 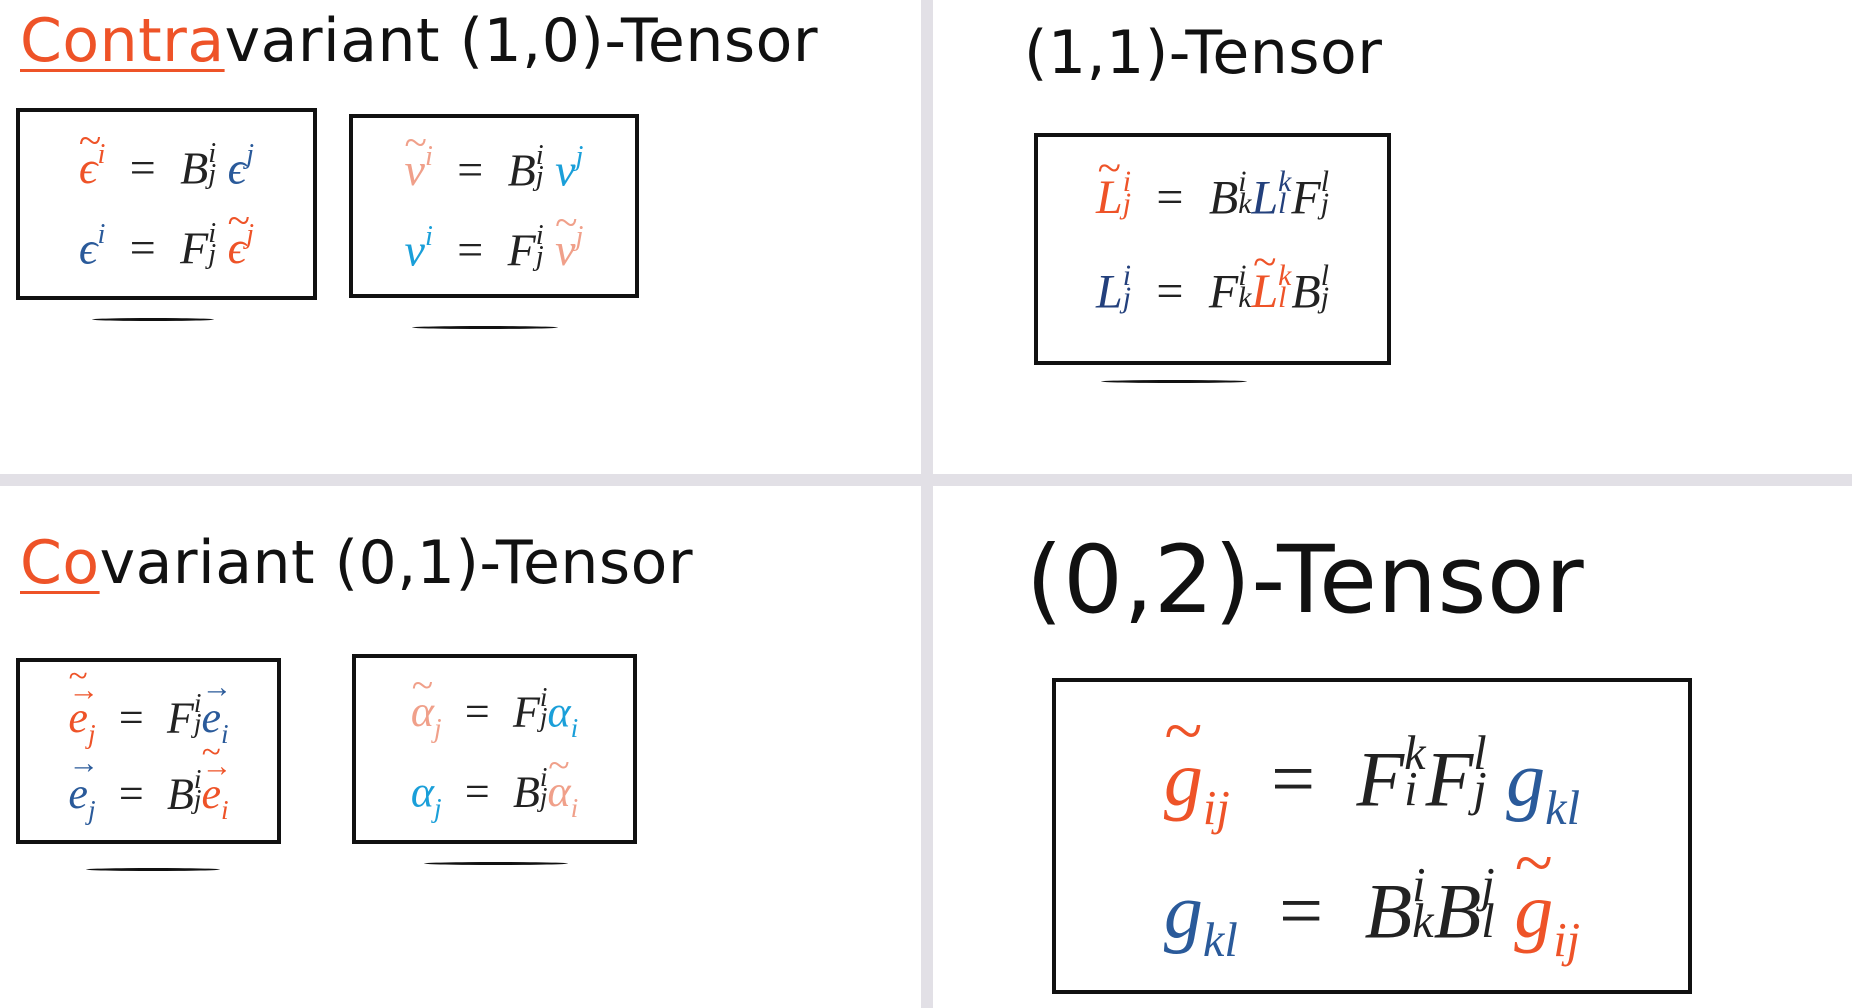 I want to click on covariant-basis-eq2: ej = Bijei, so click(x=148, y=778).